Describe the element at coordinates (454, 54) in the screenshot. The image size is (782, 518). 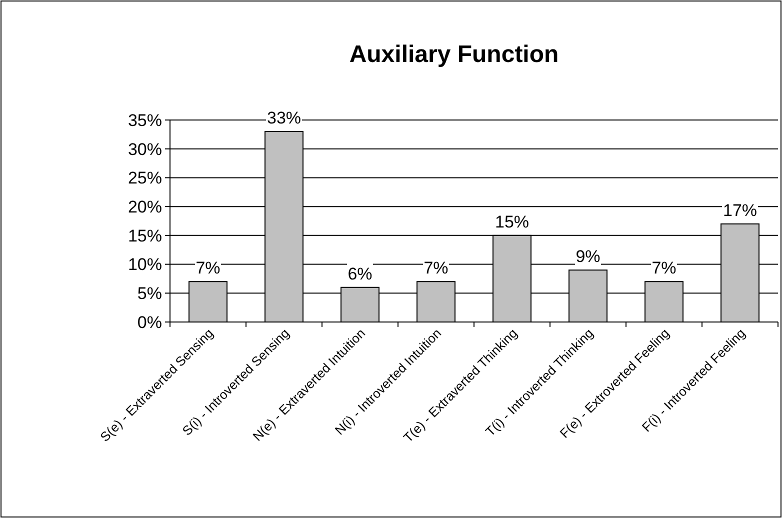
I see `chart-title: Auxiliary Function` at that location.